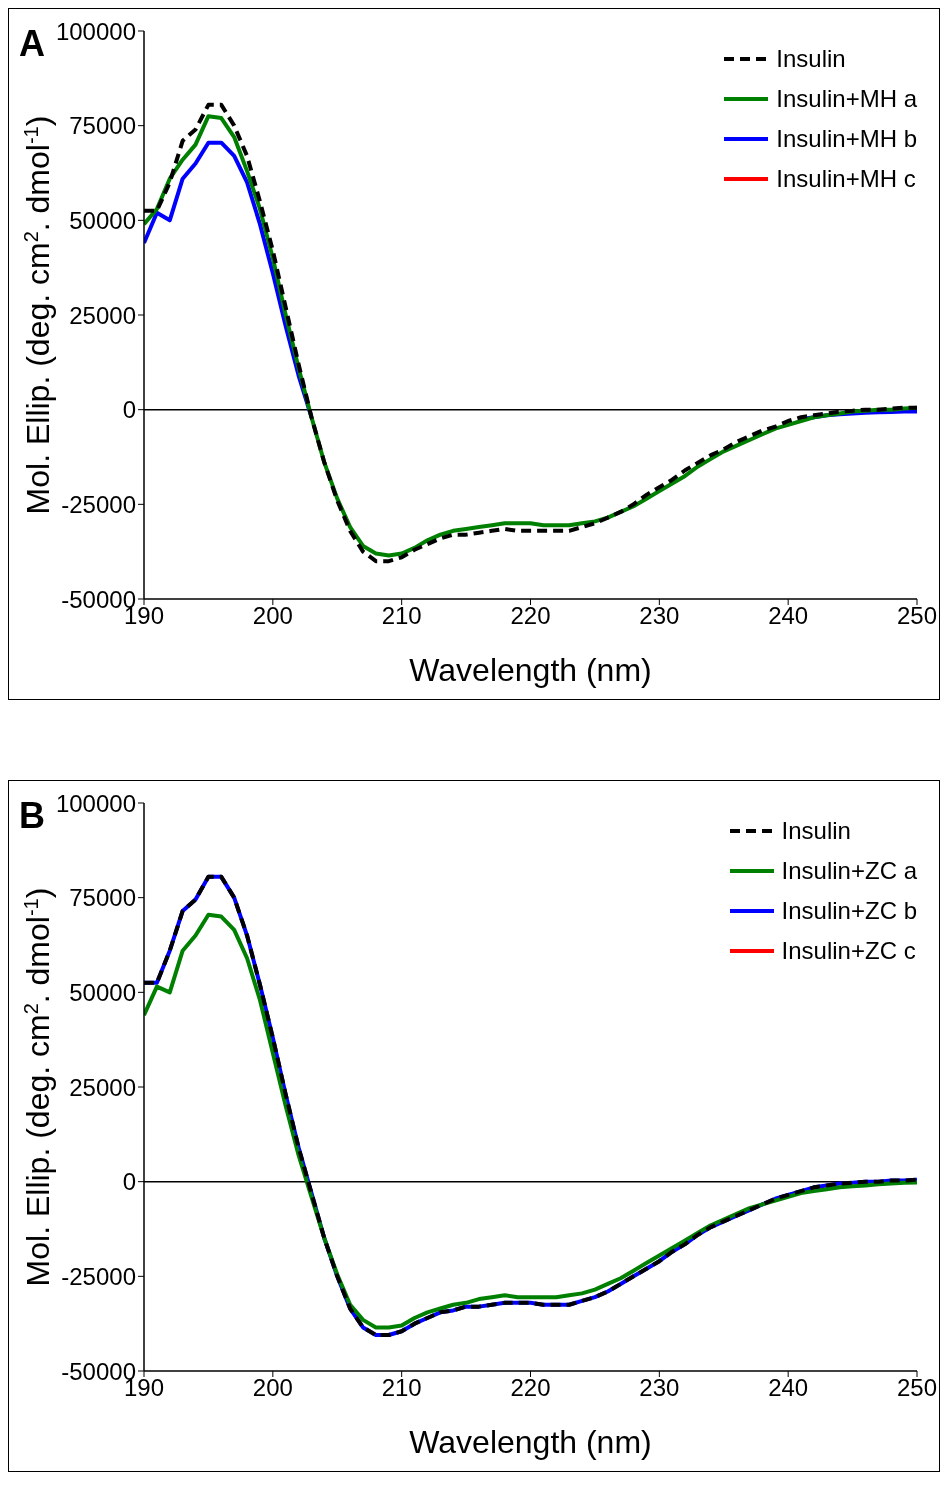  I want to click on legend-label: Insulin+MH a, so click(846, 99).